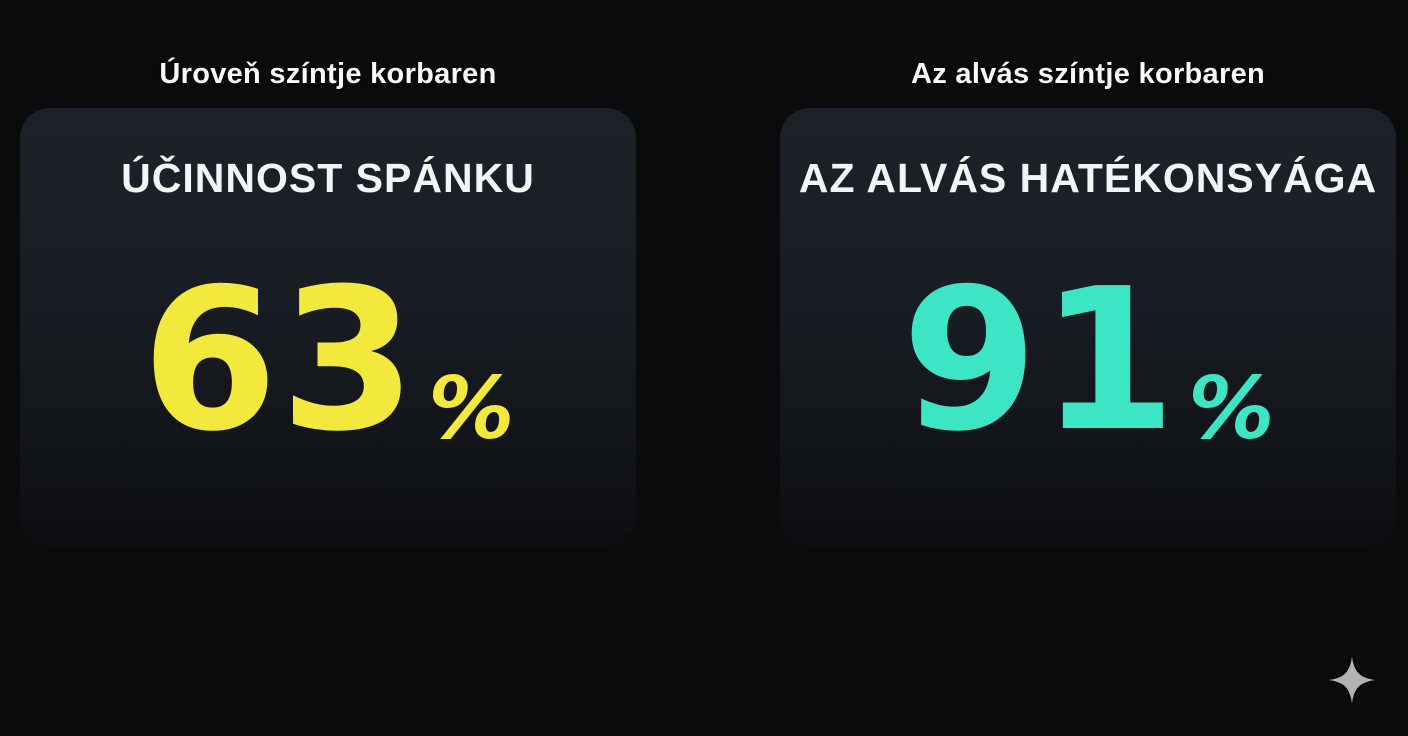 This screenshot has height=736, width=1408. I want to click on stat-number-right: 91, so click(1040, 361).